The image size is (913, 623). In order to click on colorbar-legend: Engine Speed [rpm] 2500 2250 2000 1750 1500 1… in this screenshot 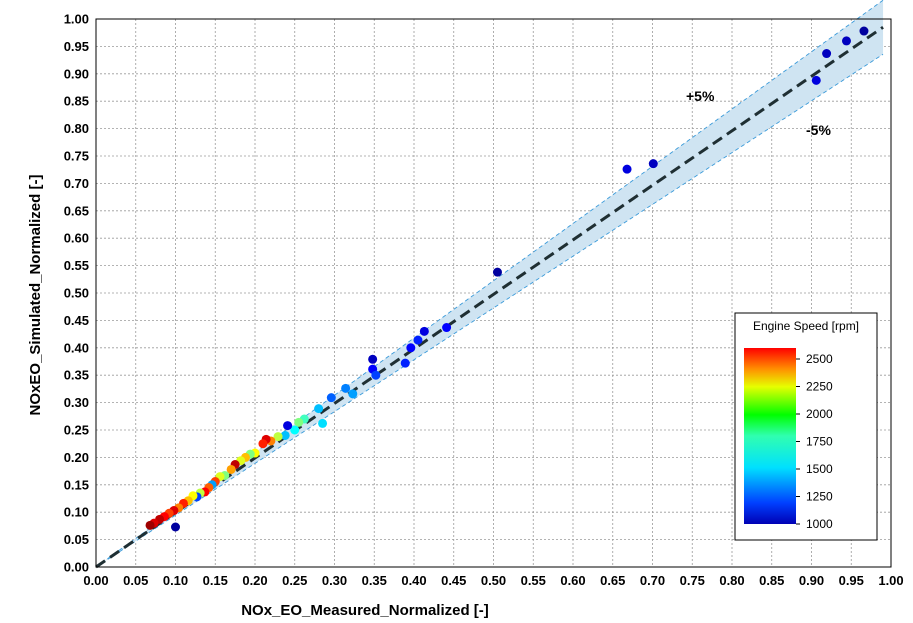, I will do `click(806, 426)`.